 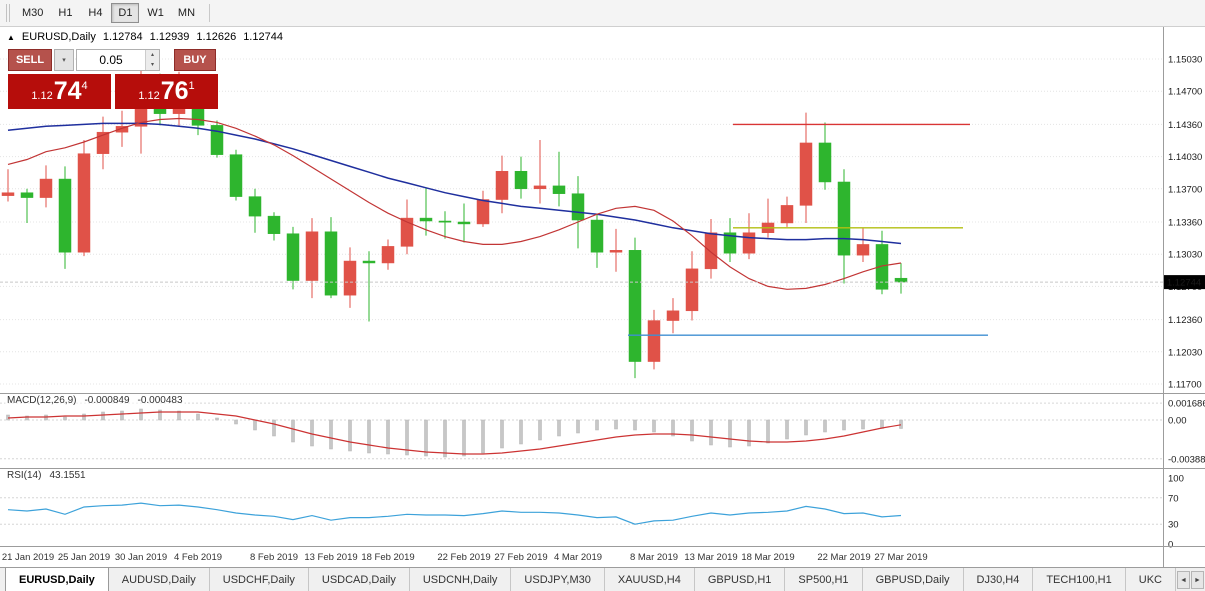 What do you see at coordinates (65, 13) in the screenshot?
I see `timeframe-h1: H1` at bounding box center [65, 13].